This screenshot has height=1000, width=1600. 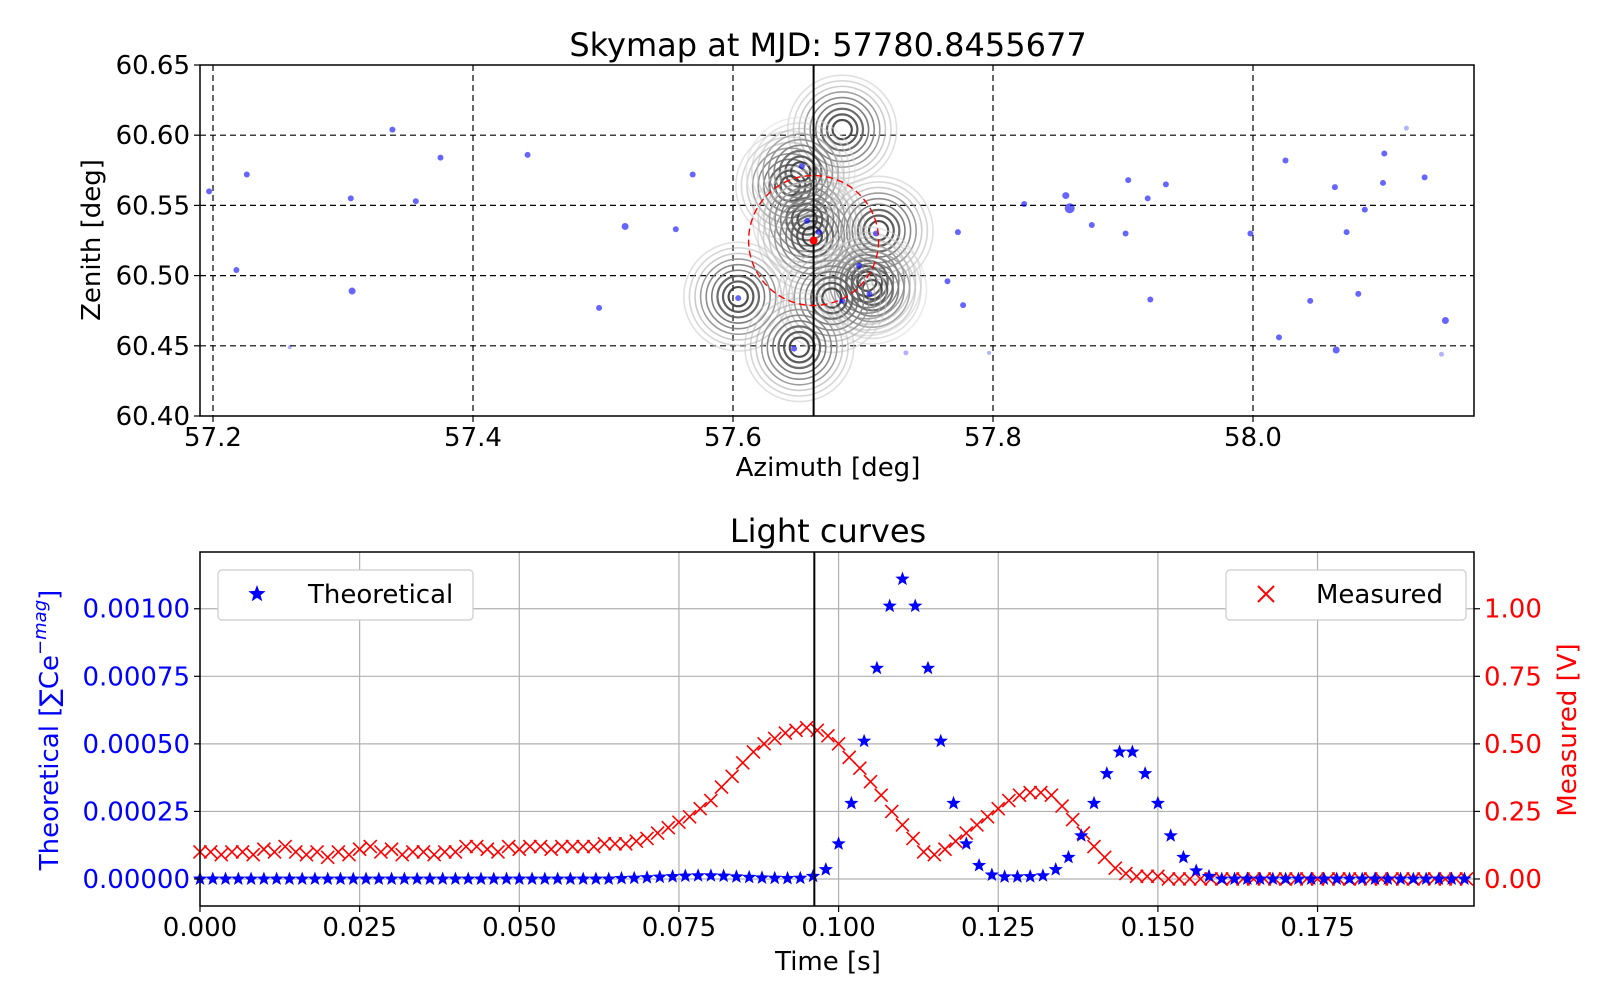 What do you see at coordinates (200, 928) in the screenshot?
I see `lightcurve-x-tick-label: 0.000` at bounding box center [200, 928].